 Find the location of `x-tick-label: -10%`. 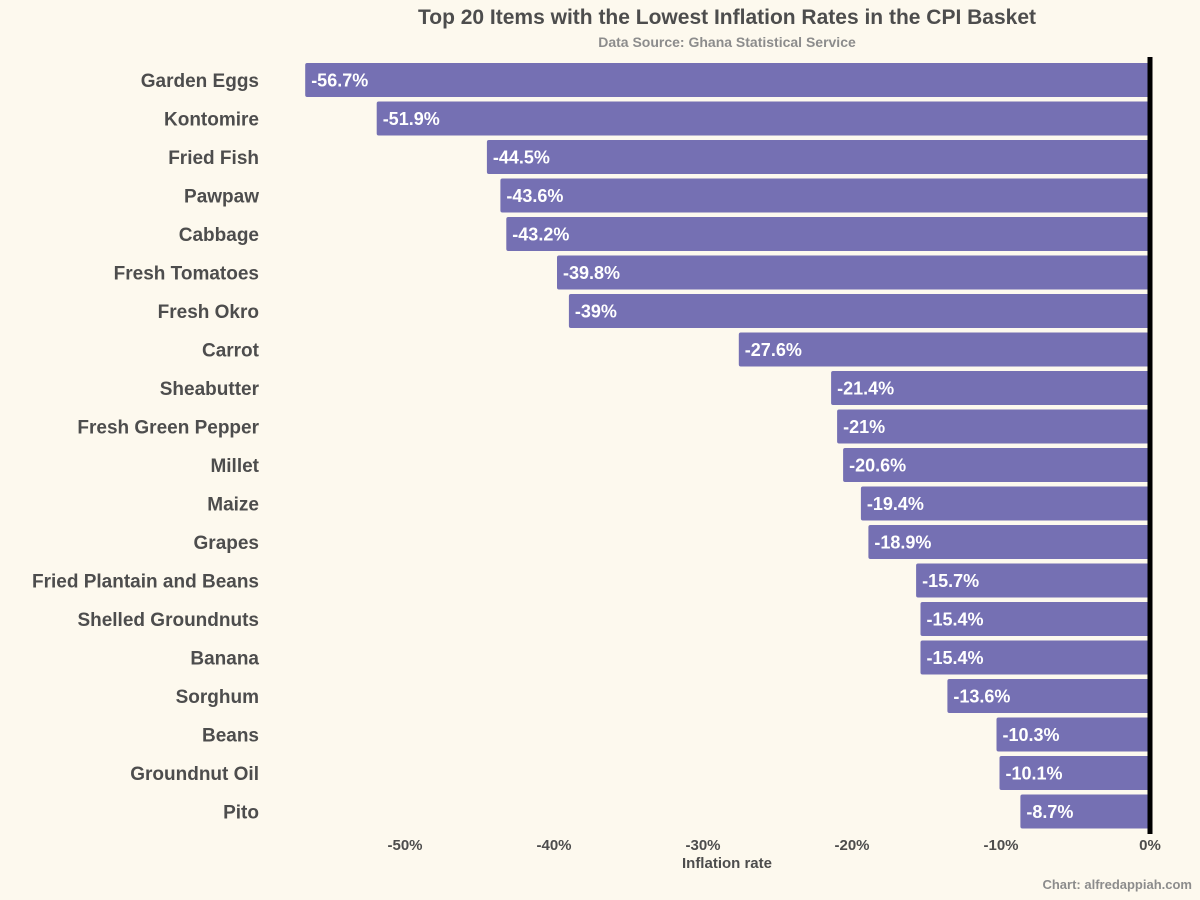

x-tick-label: -10% is located at coordinates (1000, 845).